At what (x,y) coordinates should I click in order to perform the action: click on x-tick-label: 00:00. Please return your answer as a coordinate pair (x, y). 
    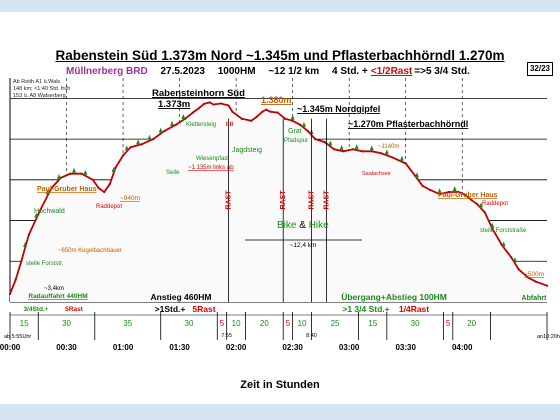
    Looking at the image, I should click on (10, 347).